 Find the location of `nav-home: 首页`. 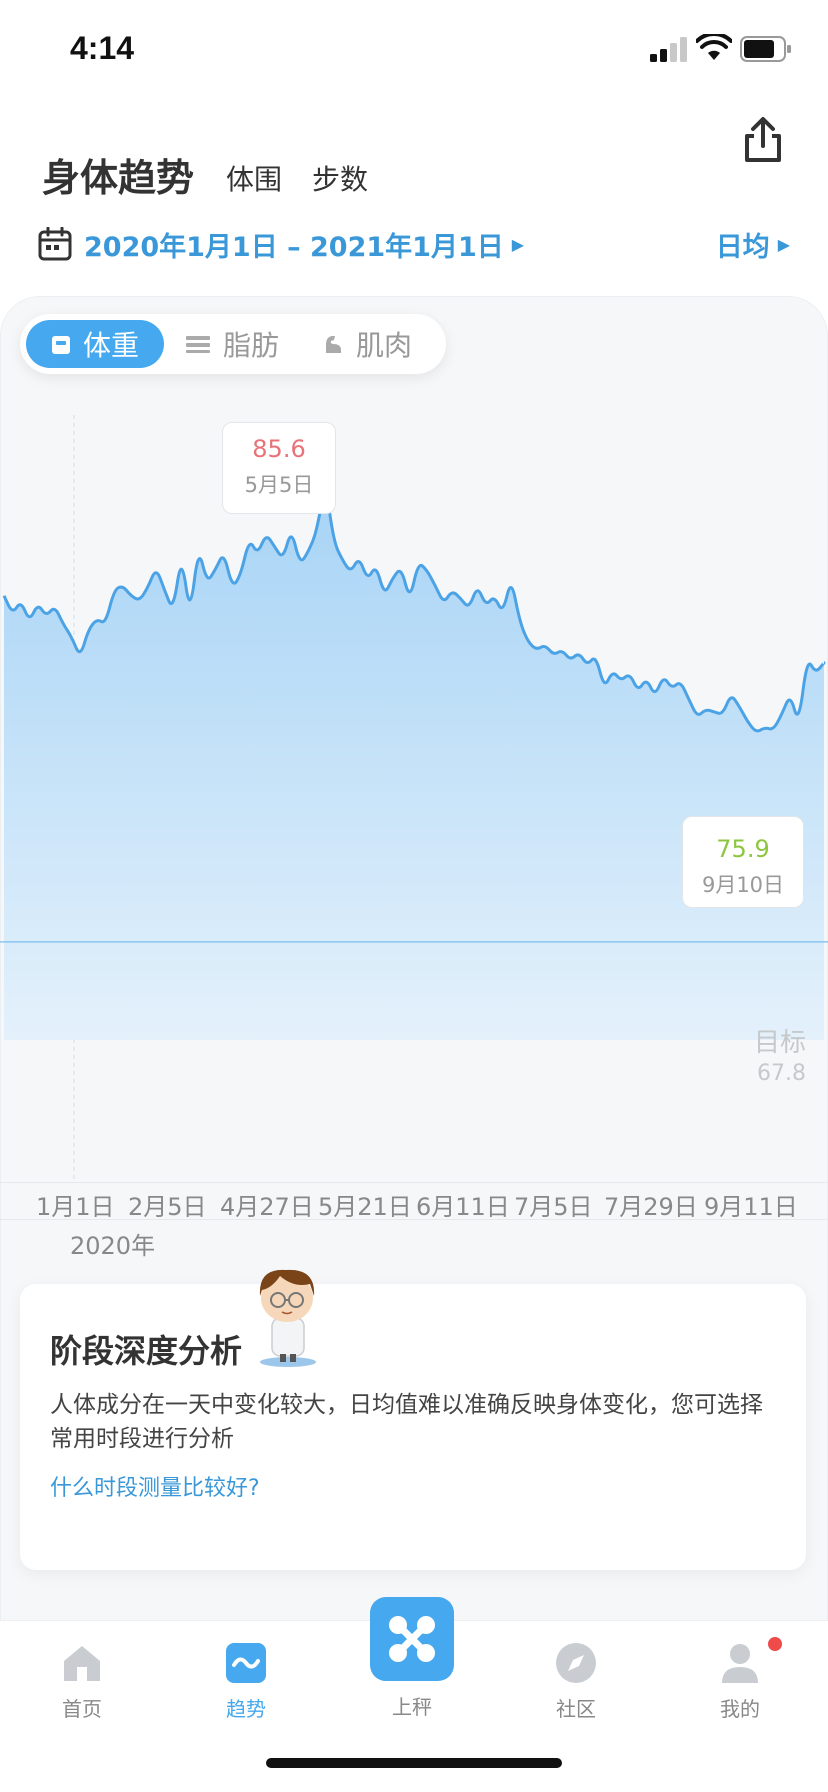

nav-home: 首页 is located at coordinates (82, 1681).